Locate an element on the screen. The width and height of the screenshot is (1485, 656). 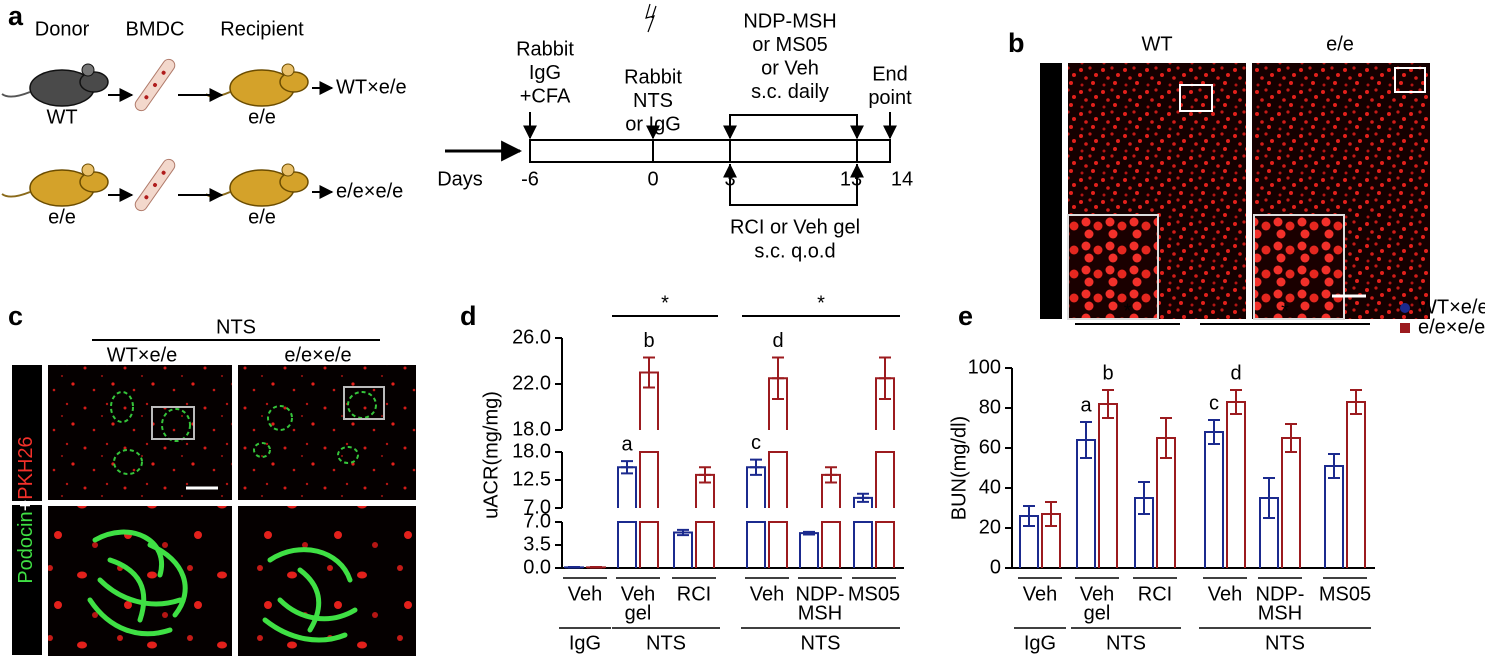
panel-label: d is located at coordinates (468, 316).